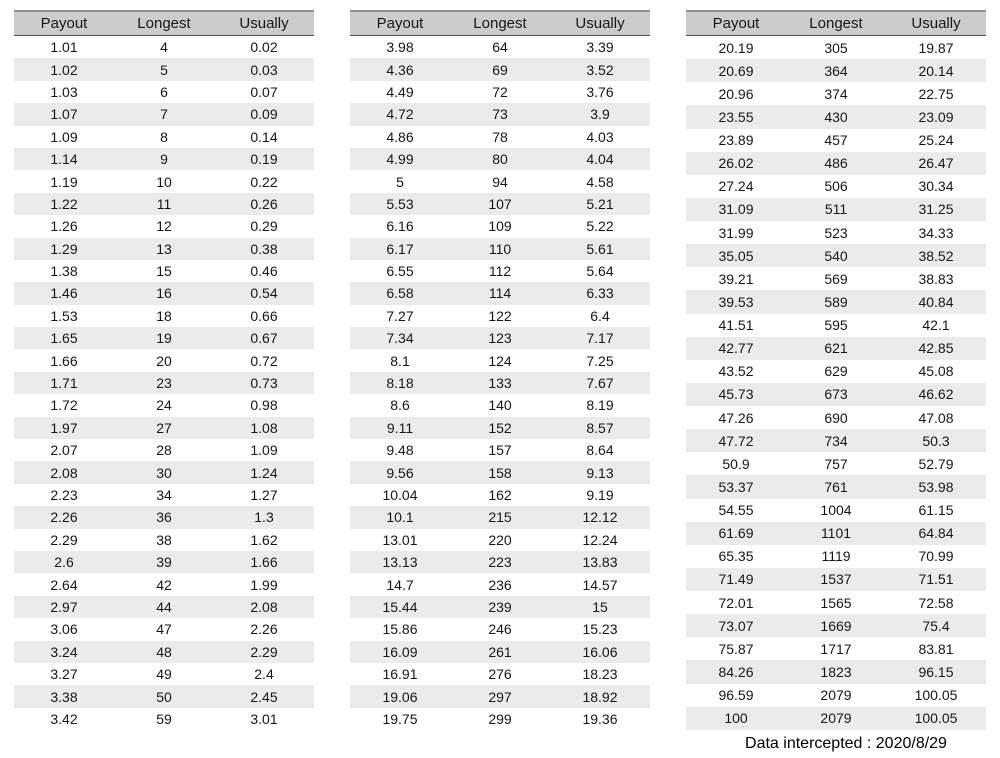 The height and width of the screenshot is (758, 1000). Describe the element at coordinates (836, 510) in the screenshot. I see `table-row: 54.55 1004 61.15` at that location.